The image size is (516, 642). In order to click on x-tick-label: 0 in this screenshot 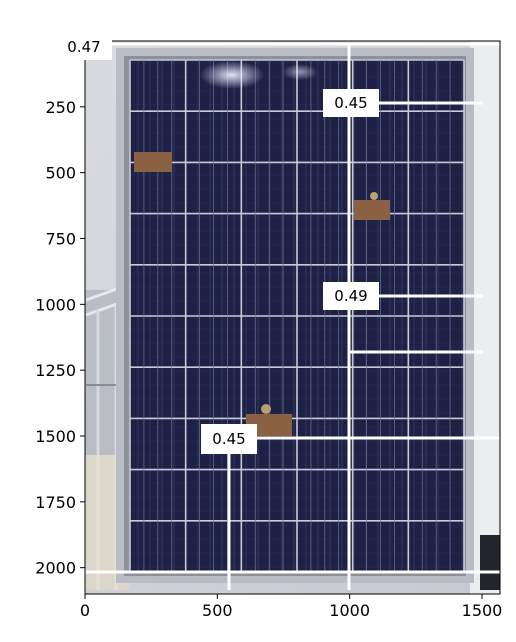, I will do `click(85, 610)`.